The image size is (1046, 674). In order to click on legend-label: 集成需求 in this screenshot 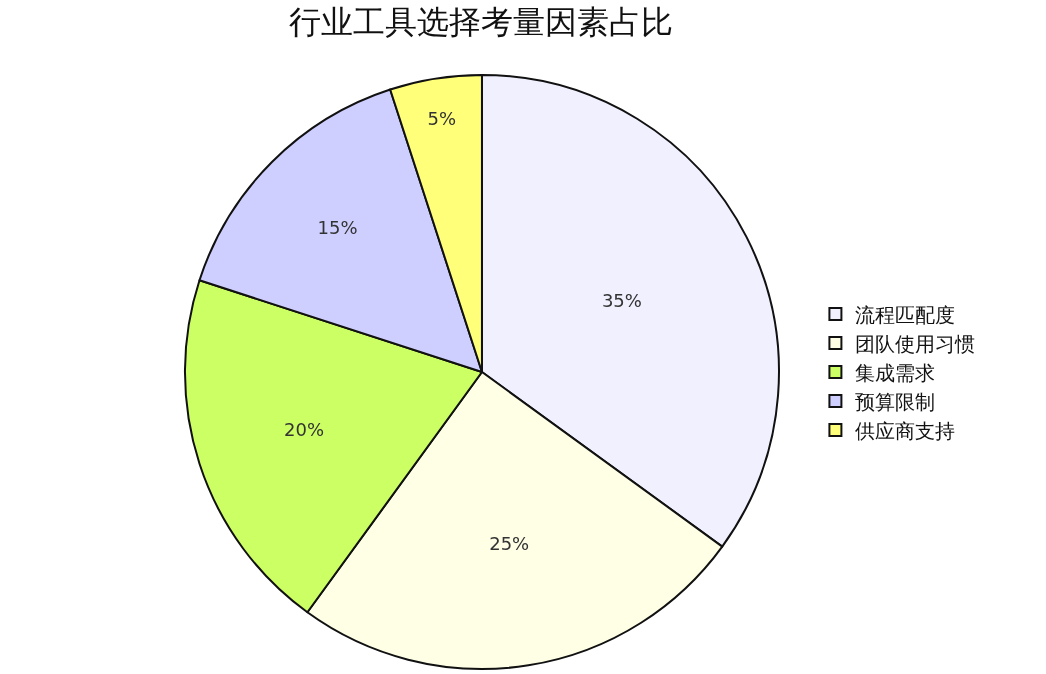, I will do `click(895, 372)`.